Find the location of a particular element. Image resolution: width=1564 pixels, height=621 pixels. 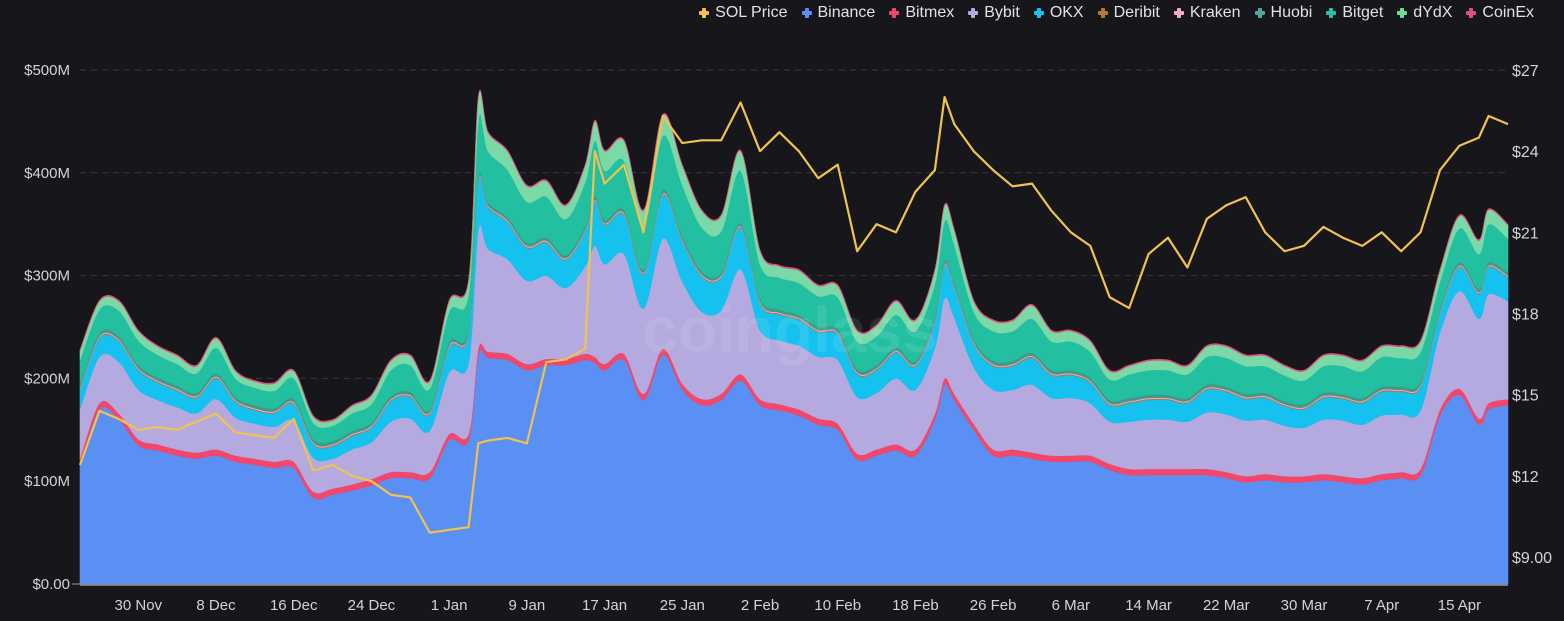

y-right-tick-label: $9.00 is located at coordinates (1532, 558).